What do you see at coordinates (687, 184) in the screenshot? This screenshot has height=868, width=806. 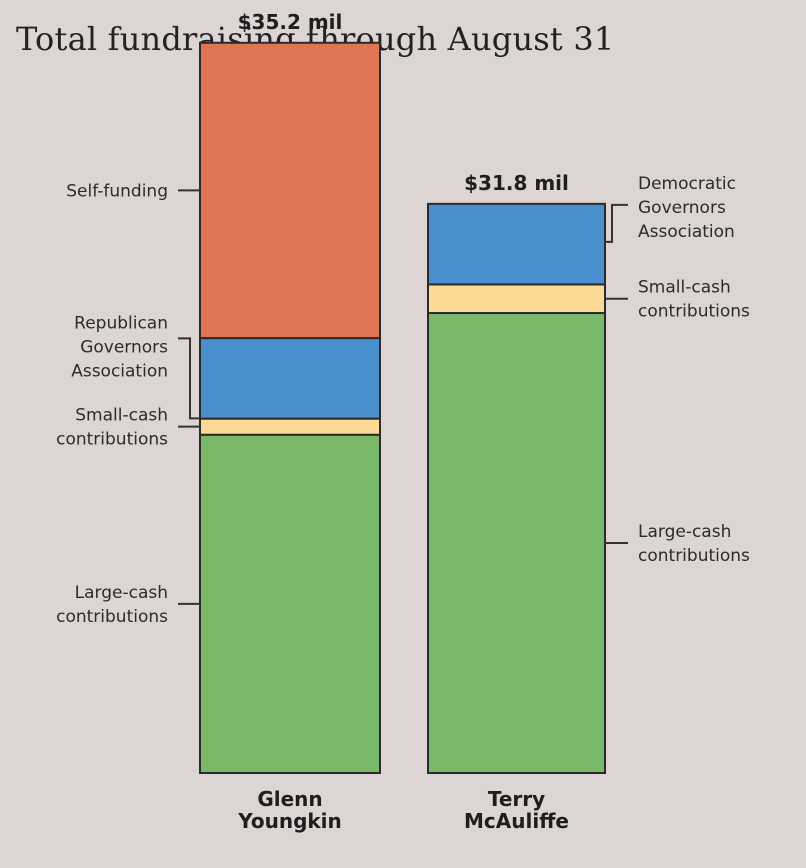 I see `segment-label: Democratic` at bounding box center [687, 184].